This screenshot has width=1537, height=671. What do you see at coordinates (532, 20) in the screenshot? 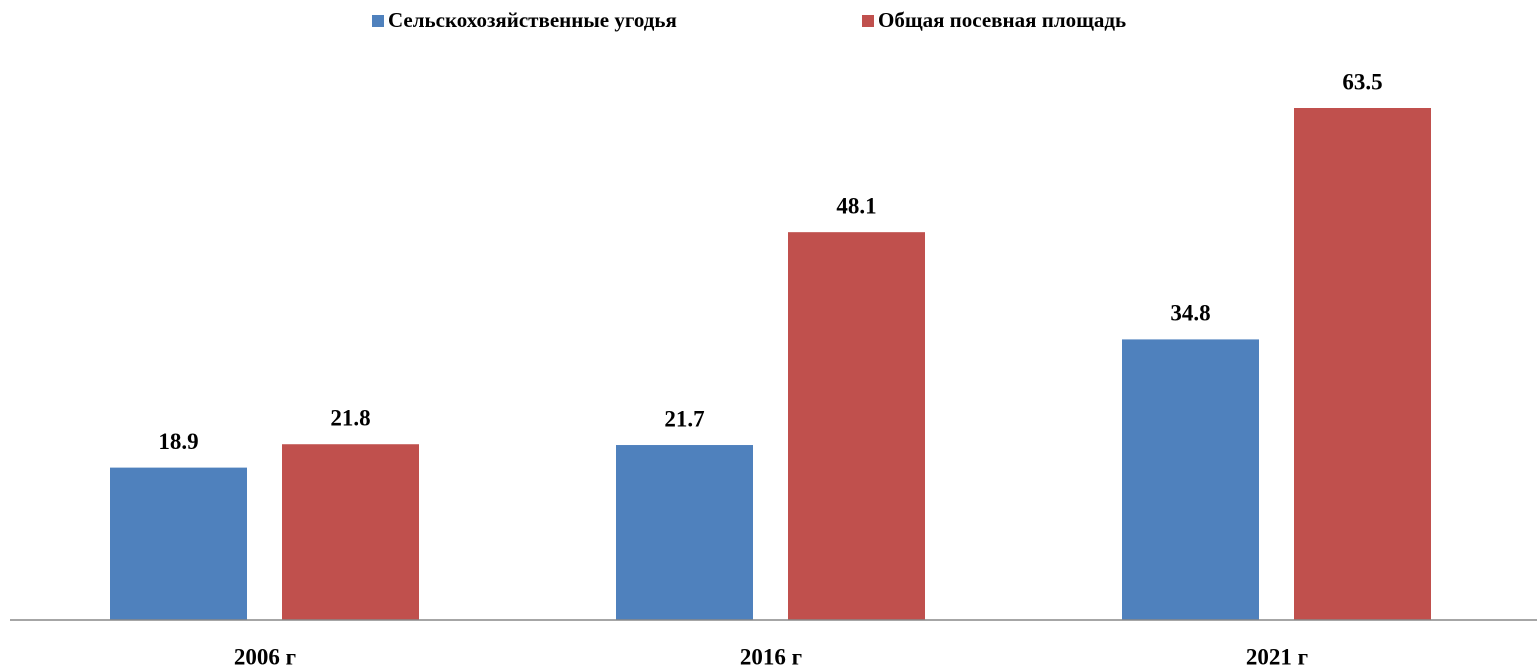
I see `legend-label: Сельскохозяйственные угодья` at bounding box center [532, 20].